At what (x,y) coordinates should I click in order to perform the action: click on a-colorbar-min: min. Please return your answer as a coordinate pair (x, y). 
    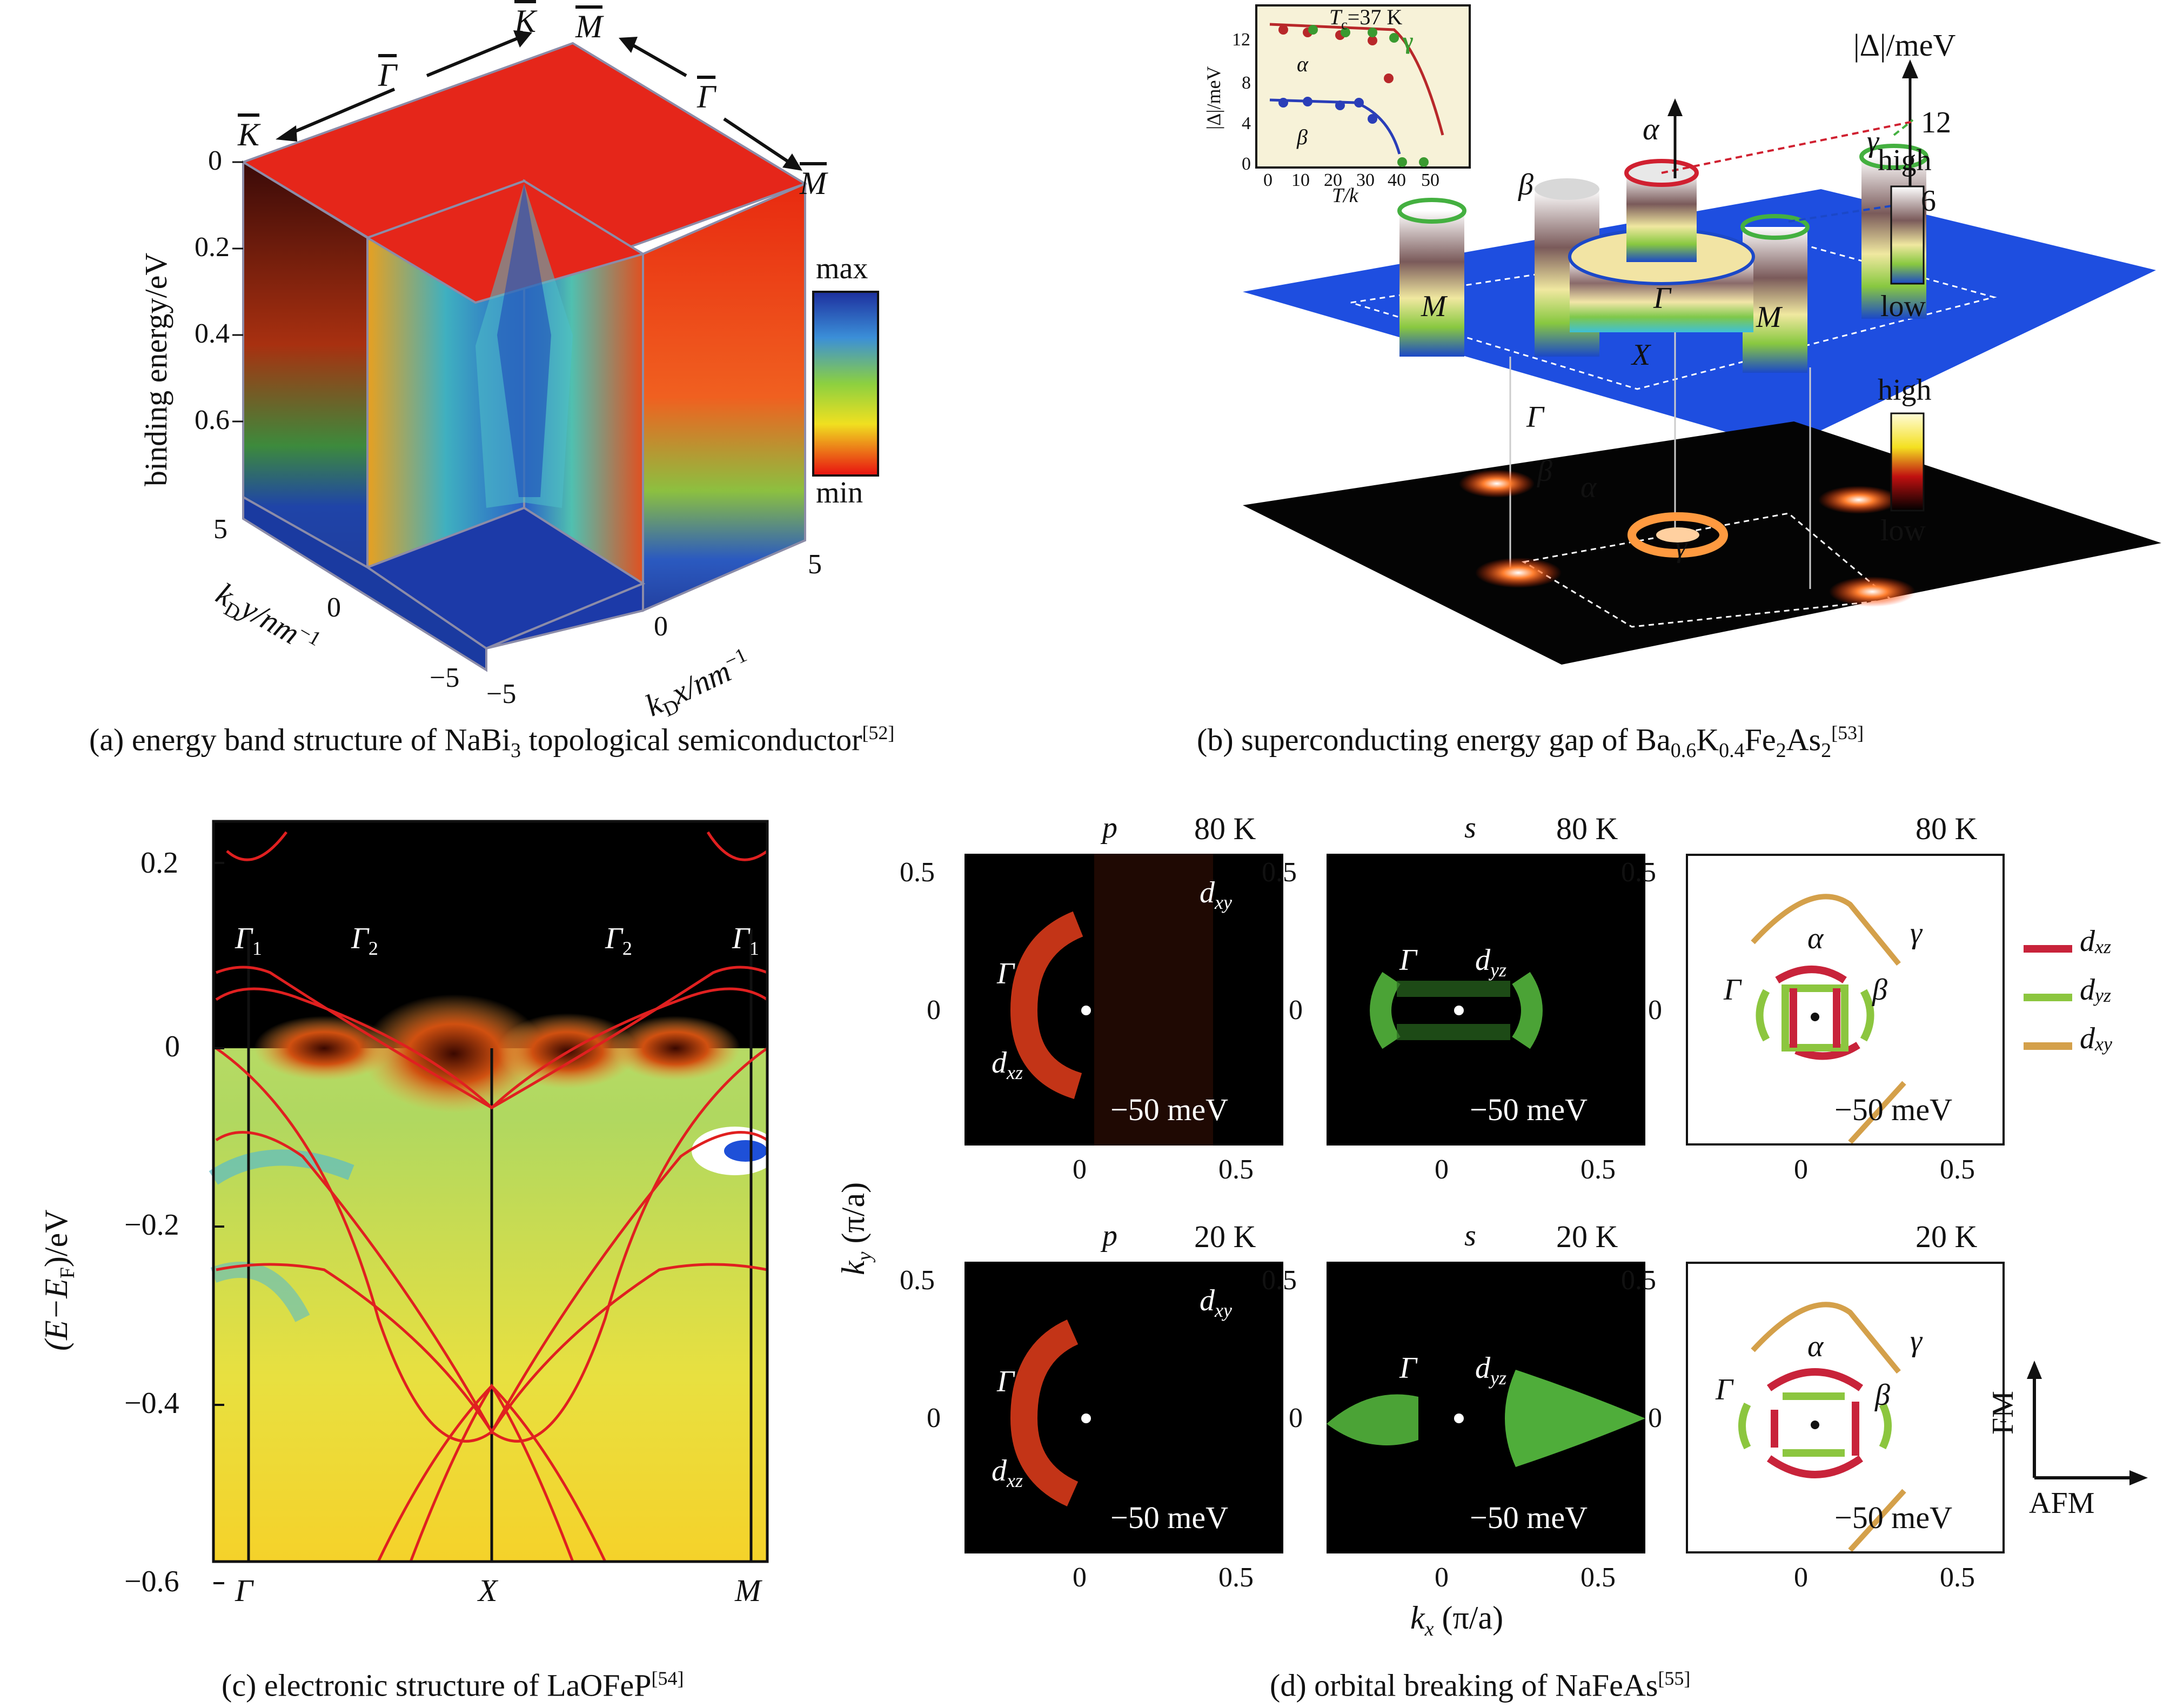
    Looking at the image, I should click on (839, 493).